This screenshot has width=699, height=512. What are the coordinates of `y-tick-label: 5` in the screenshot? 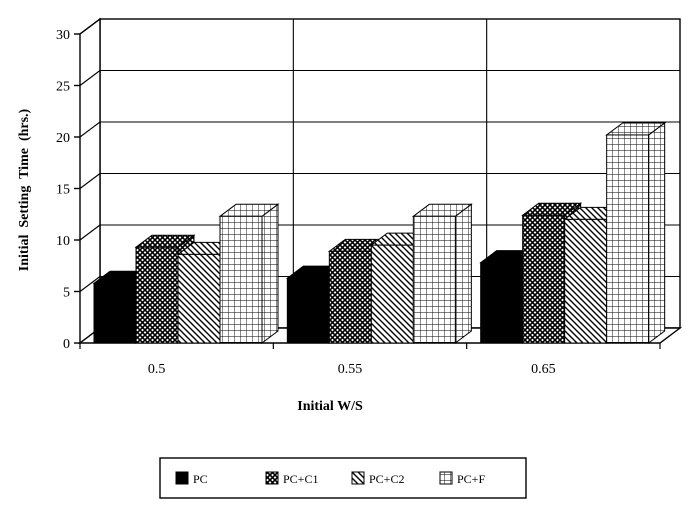 It's located at (66, 293).